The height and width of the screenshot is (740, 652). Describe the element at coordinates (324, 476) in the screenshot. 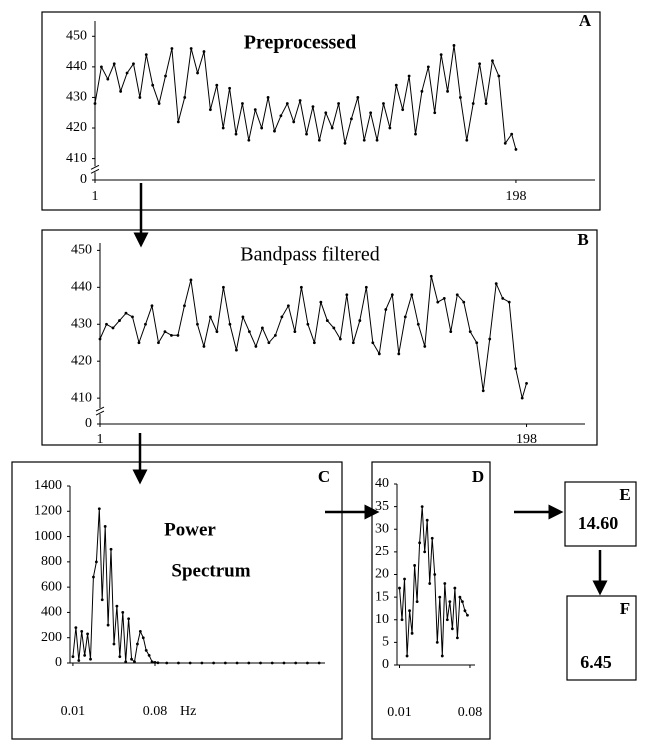

I see `panel-label: C` at that location.